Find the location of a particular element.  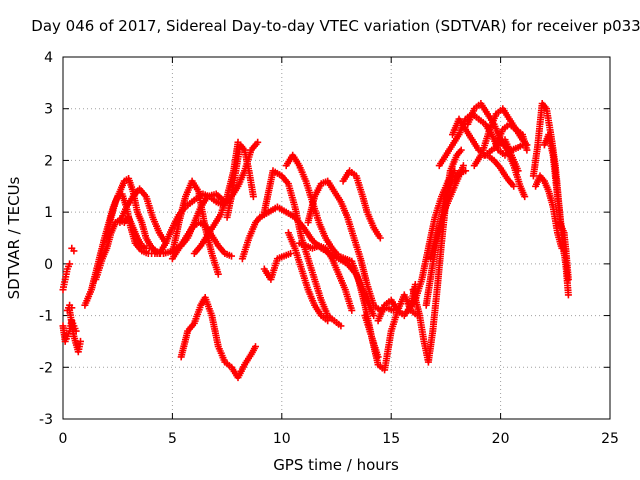

x-tick-label: 5 is located at coordinates (172, 439).